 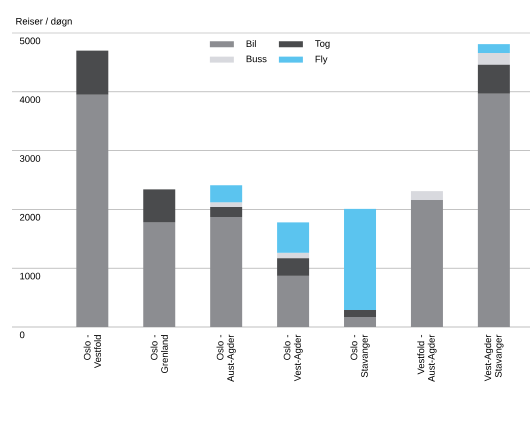 I want to click on legend-label: Fly, so click(x=322, y=59).